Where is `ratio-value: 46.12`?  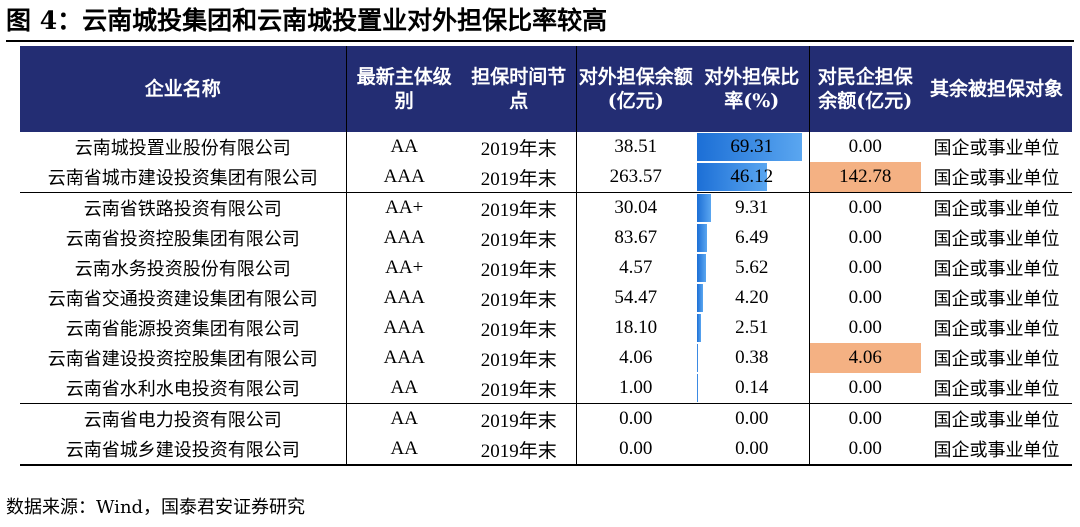
ratio-value: 46.12 is located at coordinates (752, 176).